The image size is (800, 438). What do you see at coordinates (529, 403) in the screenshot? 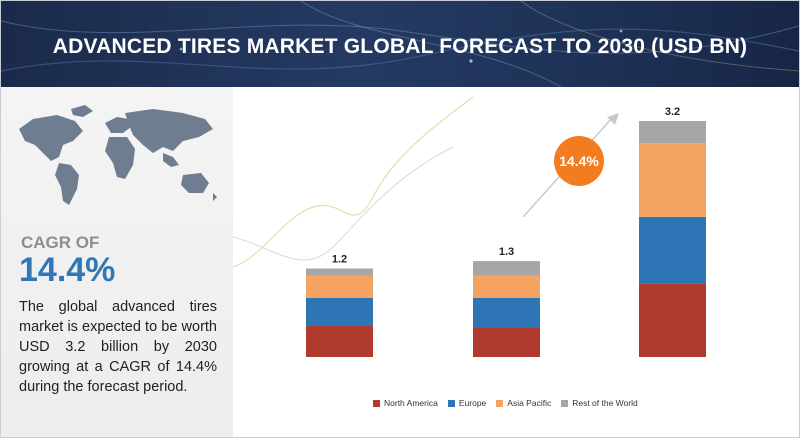
I see `legend-label: Asia Pacific` at bounding box center [529, 403].